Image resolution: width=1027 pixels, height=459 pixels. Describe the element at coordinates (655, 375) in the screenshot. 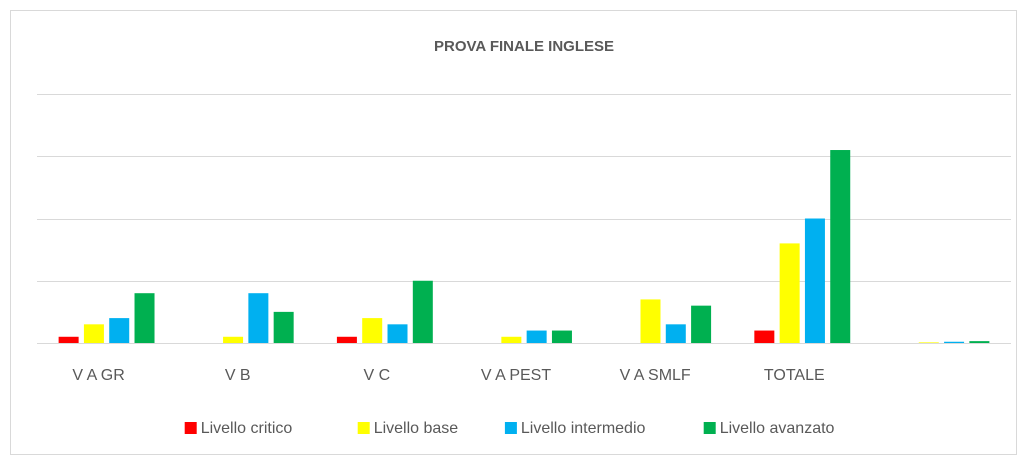

I see `x-tick-label: V A SMLF` at that location.